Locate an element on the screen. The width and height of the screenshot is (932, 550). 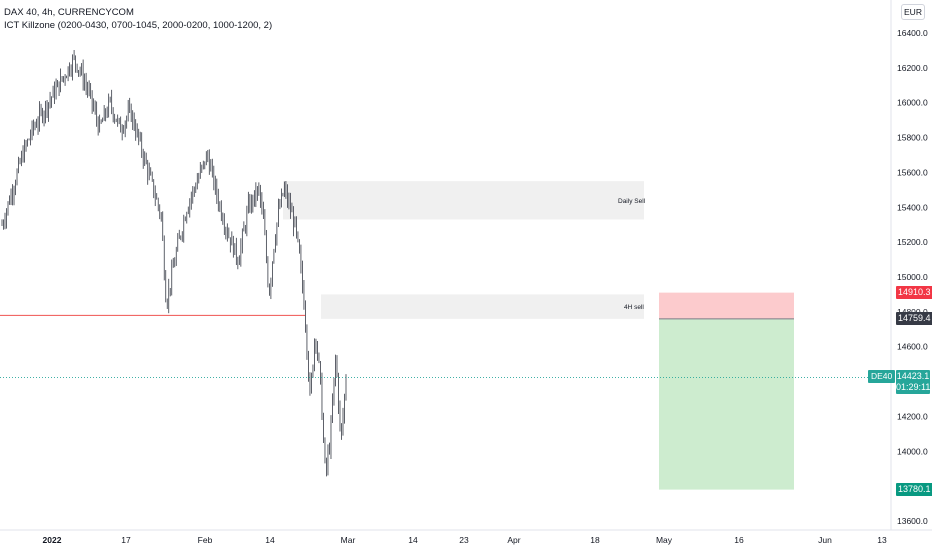
h4-sell-zone is located at coordinates (482, 306).